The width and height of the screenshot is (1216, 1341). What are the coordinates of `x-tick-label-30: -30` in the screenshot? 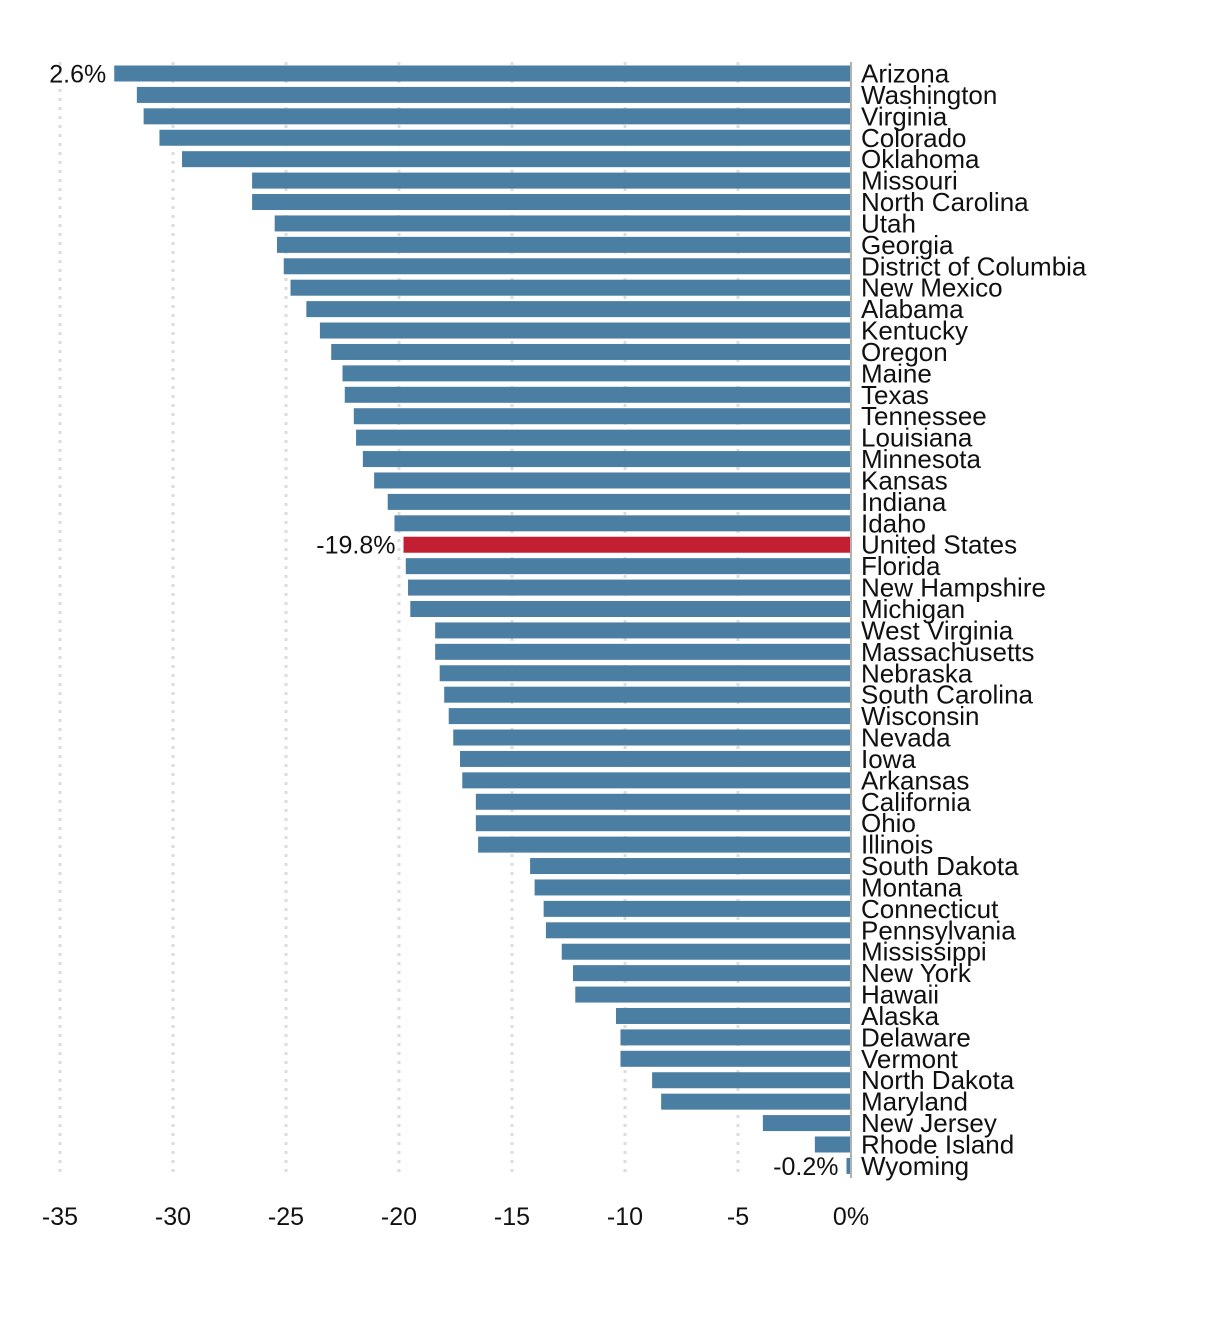 It's located at (173, 1217).